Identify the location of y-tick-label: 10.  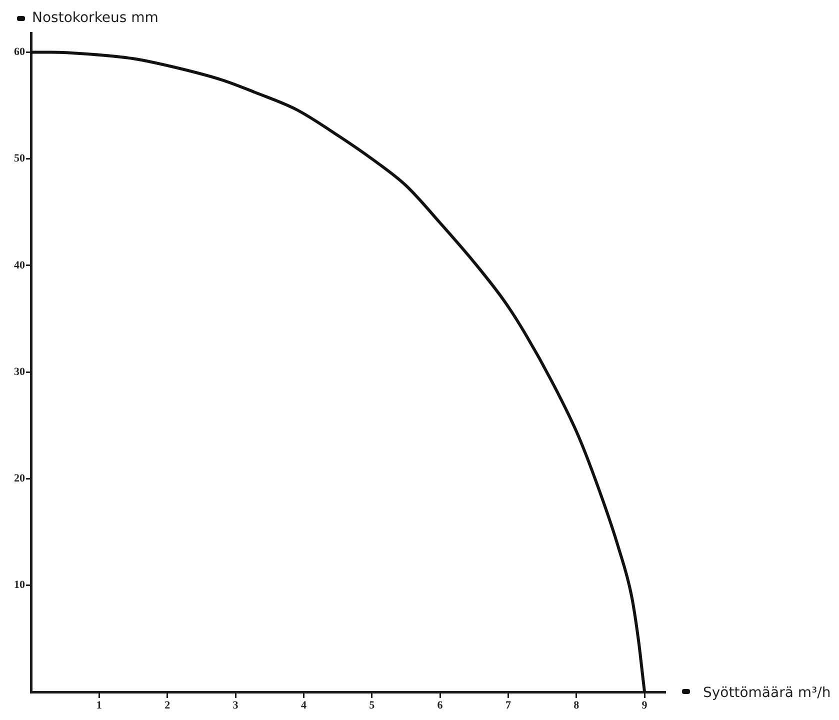
(20, 585).